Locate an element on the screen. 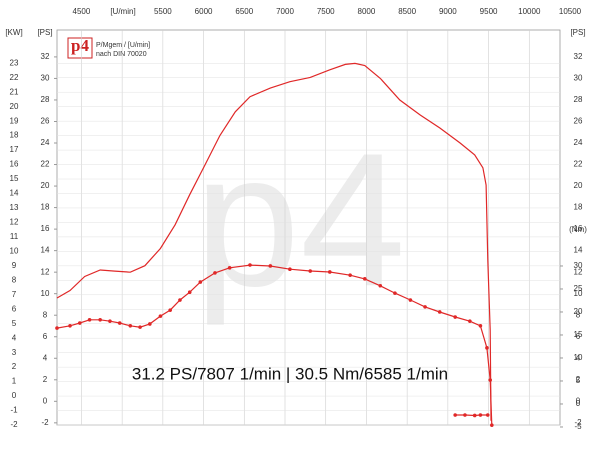 The image size is (600, 455). kw-tick-label: 3 is located at coordinates (14, 352).